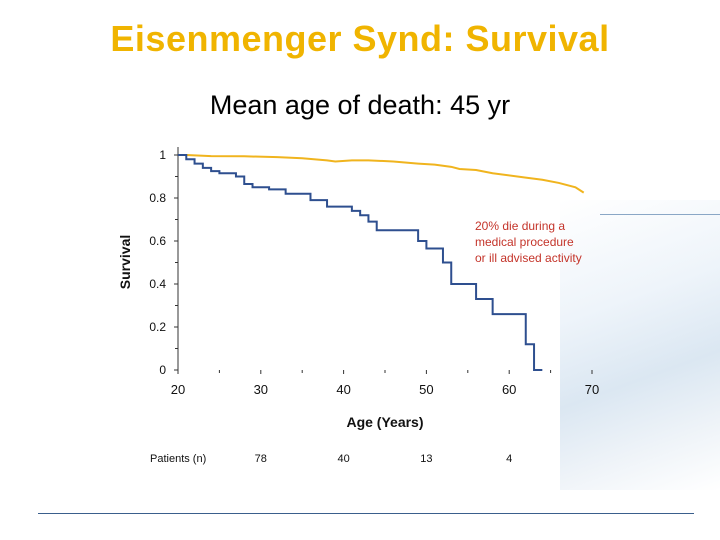 The width and height of the screenshot is (720, 540). I want to click on slide-title: Eisenmenger Synd: Survival, so click(360, 38).